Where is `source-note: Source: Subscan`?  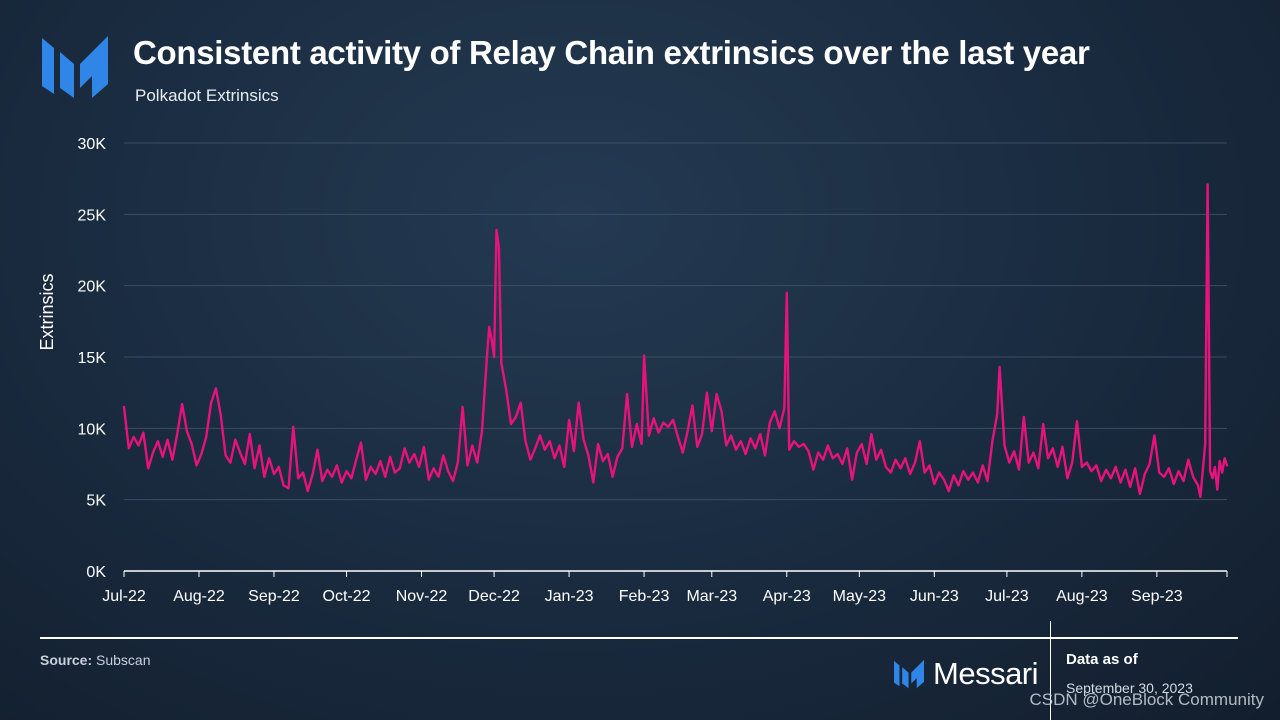 source-note: Source: Subscan is located at coordinates (95, 660).